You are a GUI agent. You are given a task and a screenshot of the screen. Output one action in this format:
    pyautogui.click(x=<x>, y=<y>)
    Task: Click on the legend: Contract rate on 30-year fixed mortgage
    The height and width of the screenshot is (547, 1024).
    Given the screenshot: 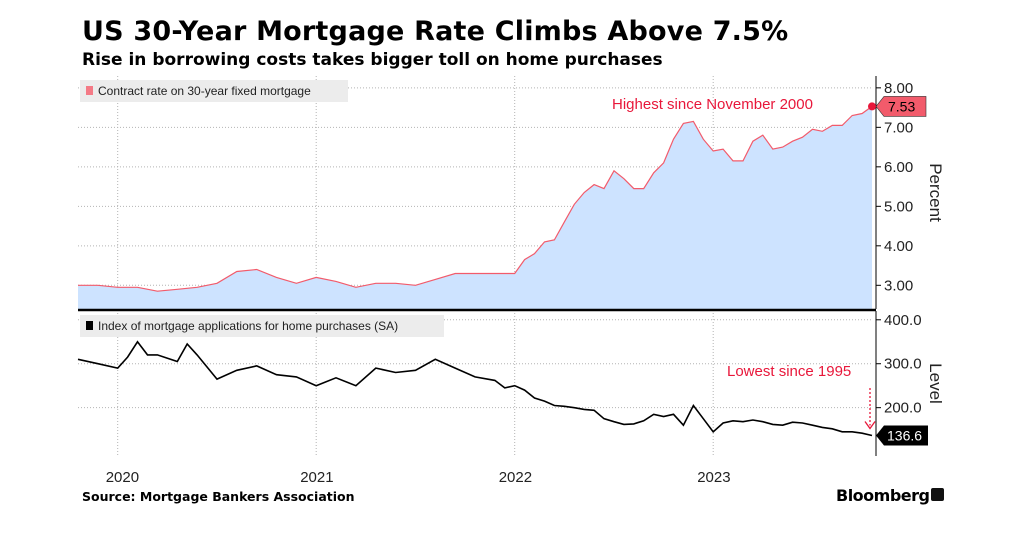 What is the action you would take?
    pyautogui.click(x=214, y=91)
    